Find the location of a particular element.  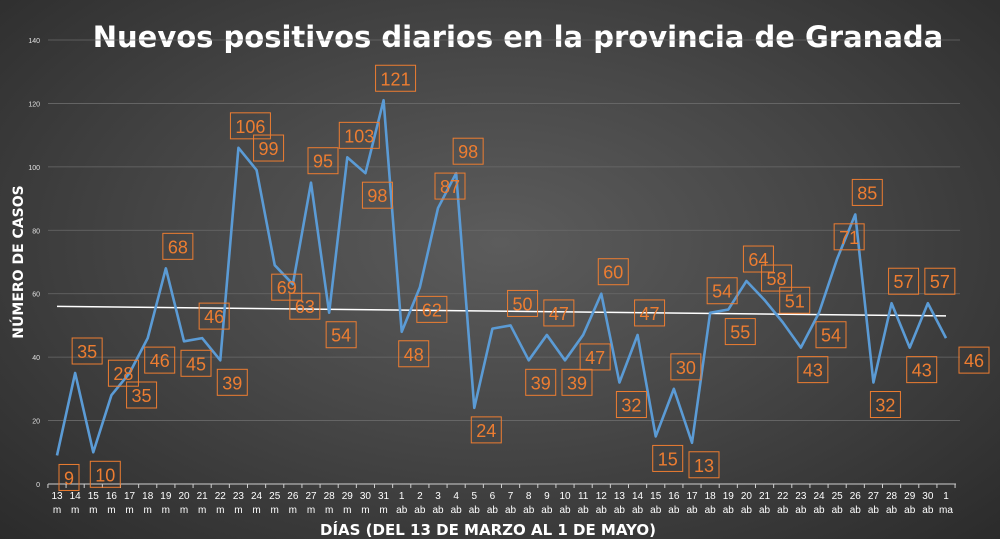

data-label-text: 60 is located at coordinates (613, 273).